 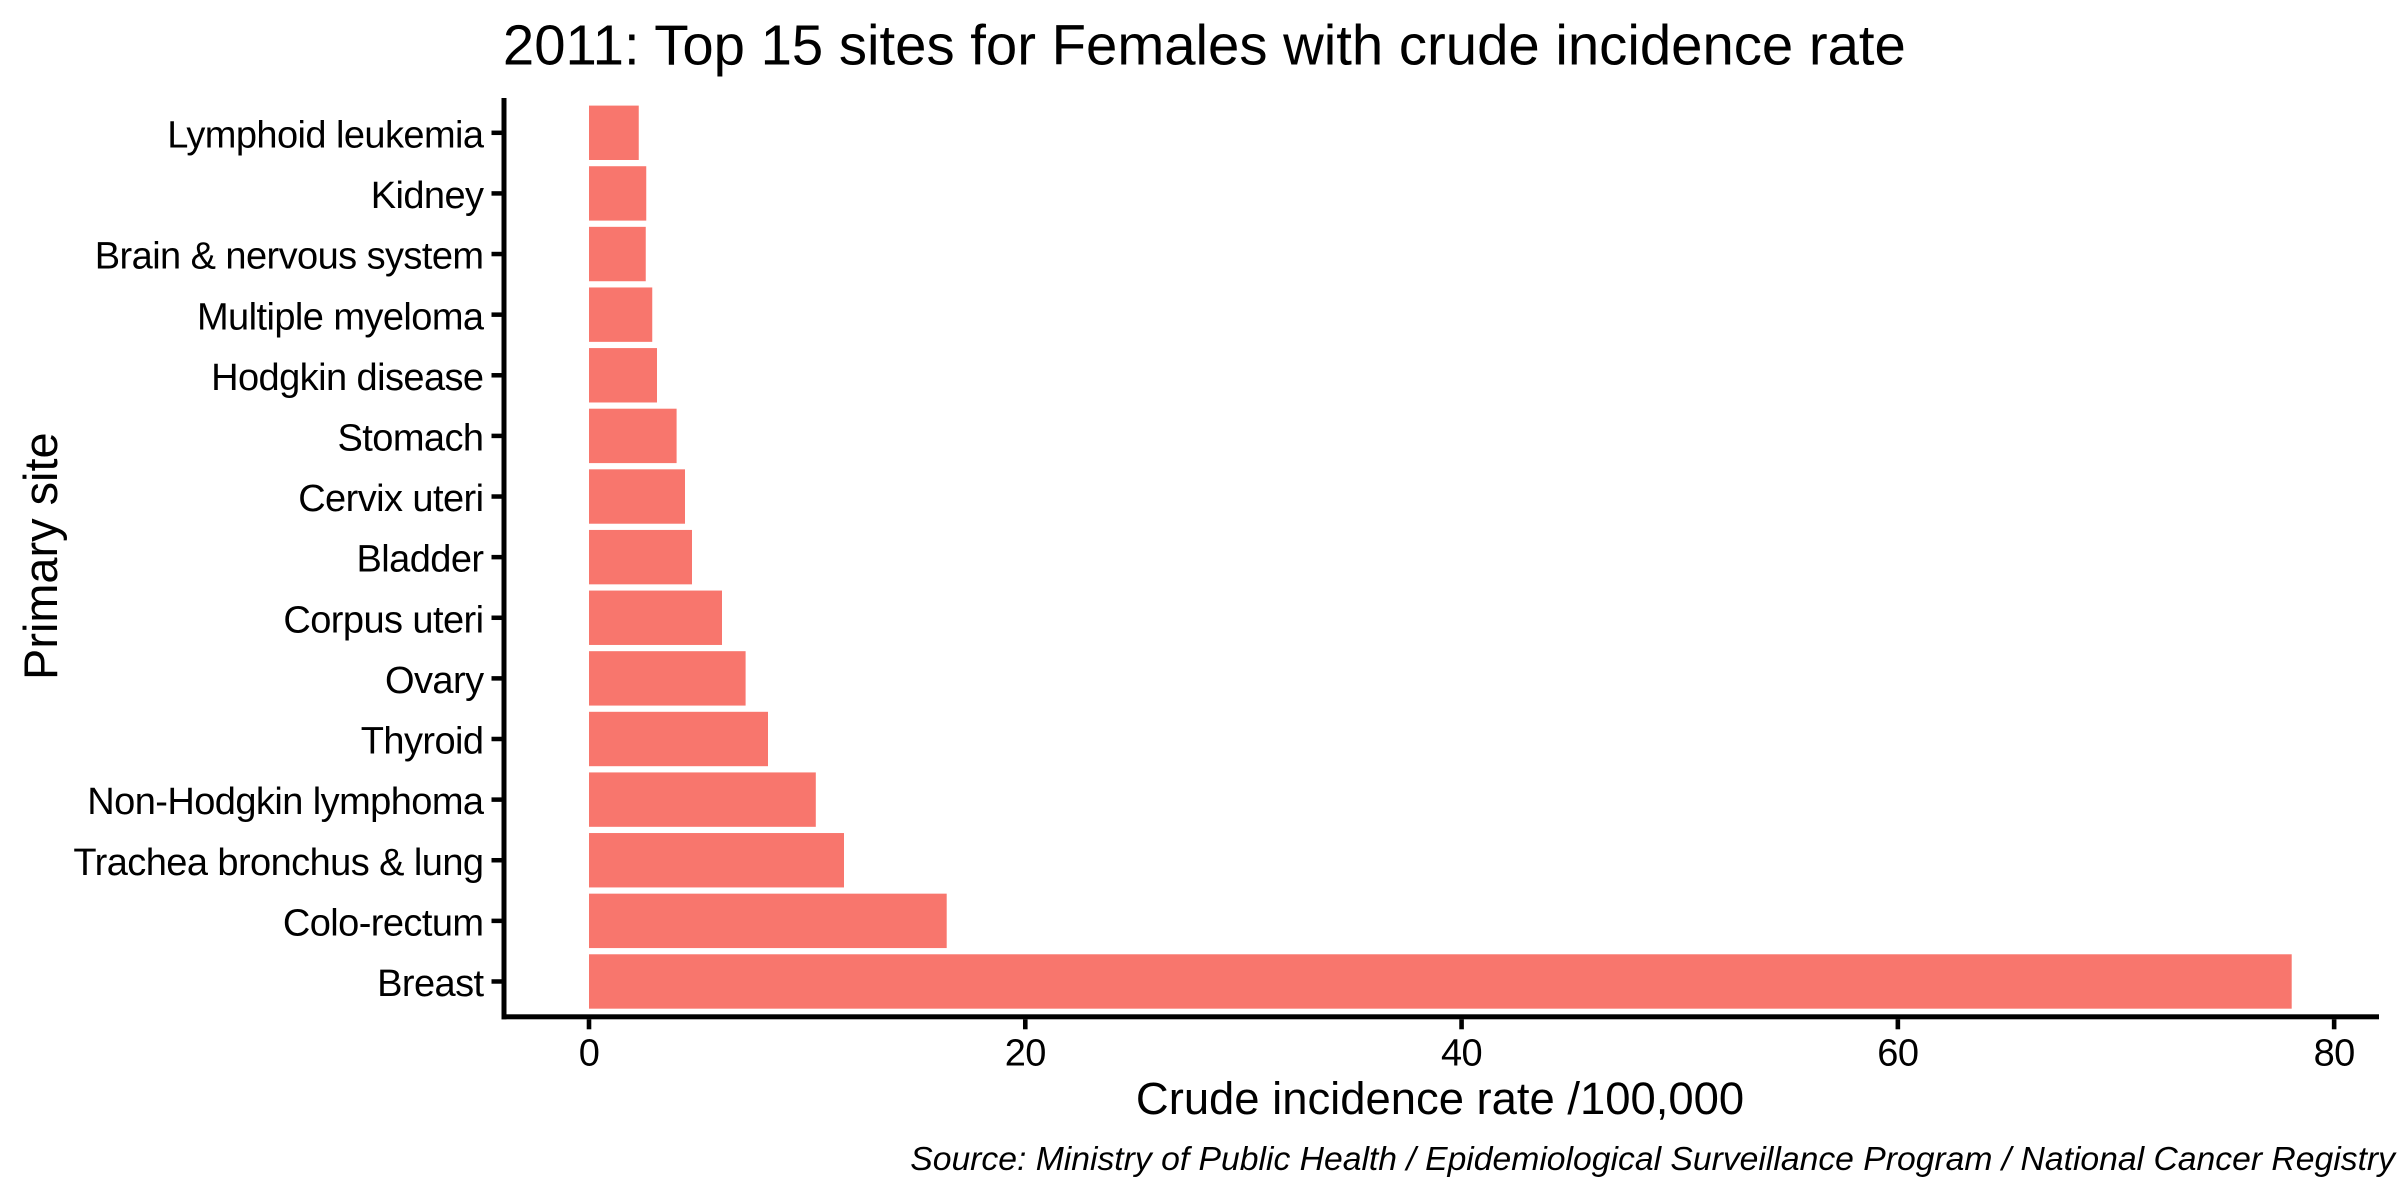 I want to click on svg-text: Non-Hodgkin lymphoma, so click(x=286, y=802).